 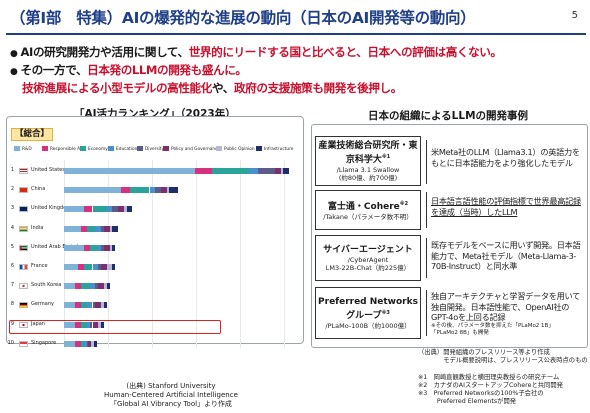 I want to click on country-label: Japan, so click(x=38, y=323).